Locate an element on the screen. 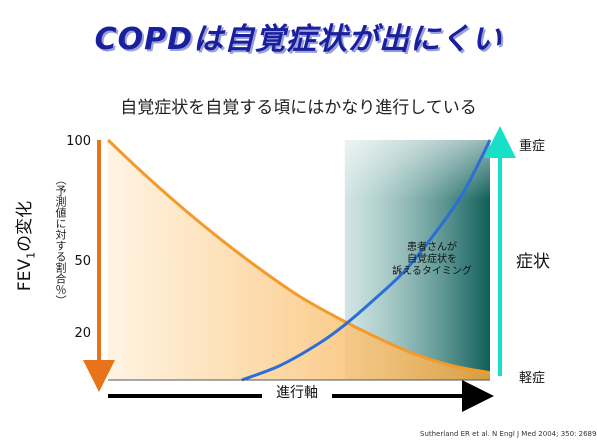  right-axis-top-label: 重症 is located at coordinates (532, 146).